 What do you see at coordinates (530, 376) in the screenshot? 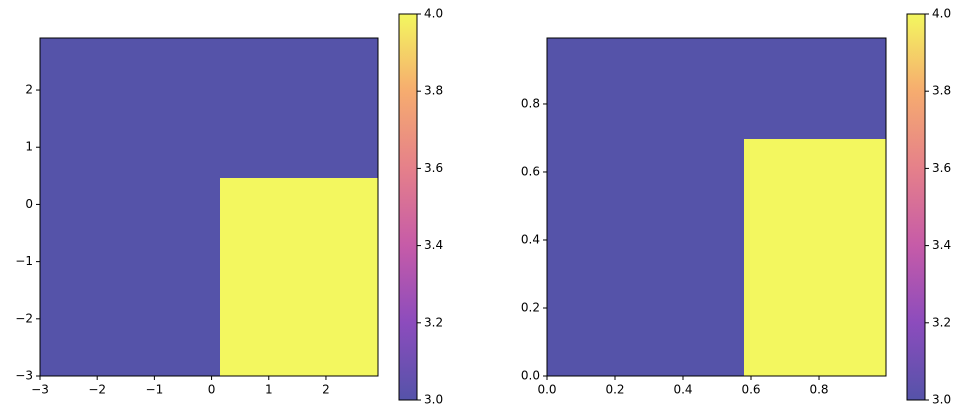
I see `y-tick-label: 0.0` at bounding box center [530, 376].